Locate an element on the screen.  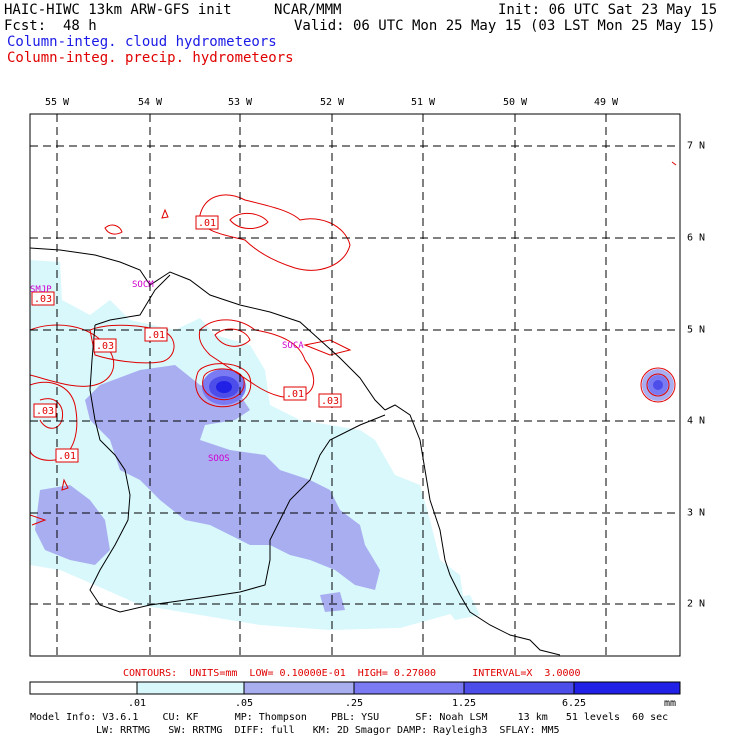
colorbar-tick: 1.25 is located at coordinates (464, 703).